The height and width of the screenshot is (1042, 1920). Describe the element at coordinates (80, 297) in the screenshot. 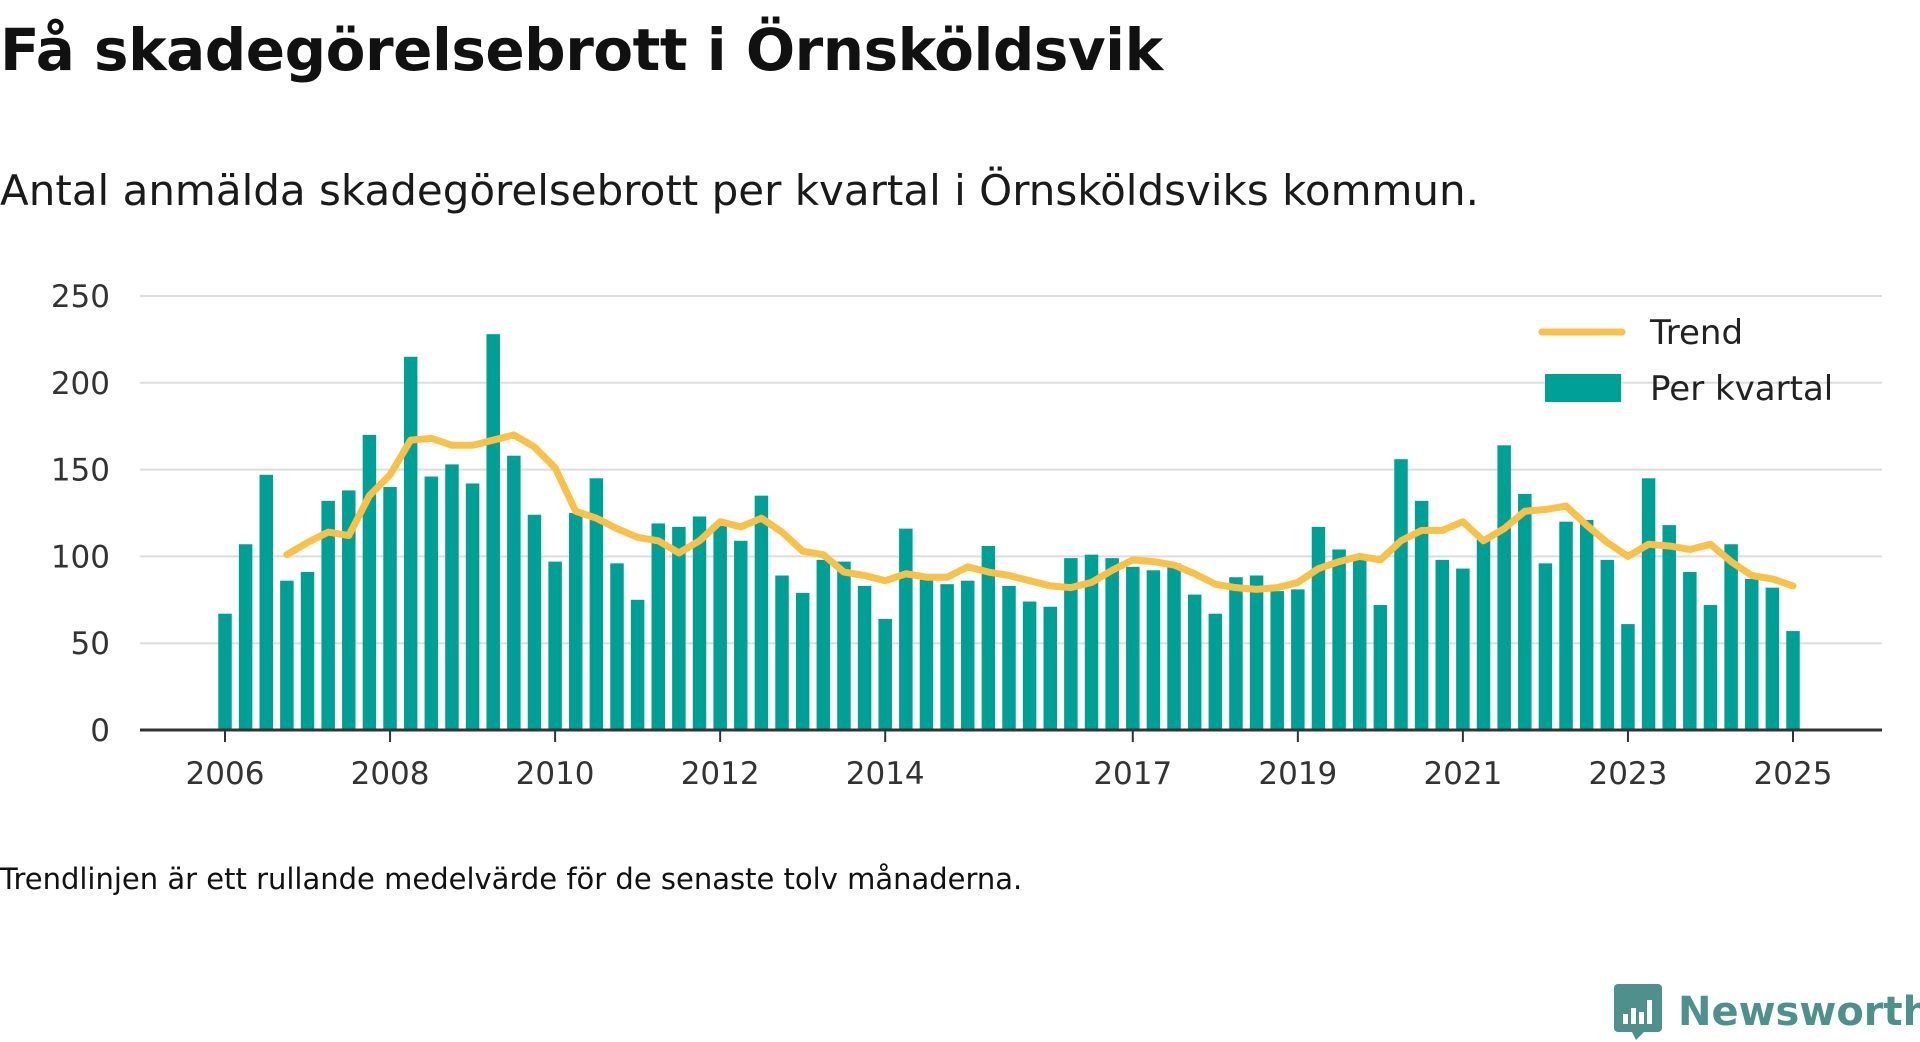

I see `y-tick-label: 250` at that location.